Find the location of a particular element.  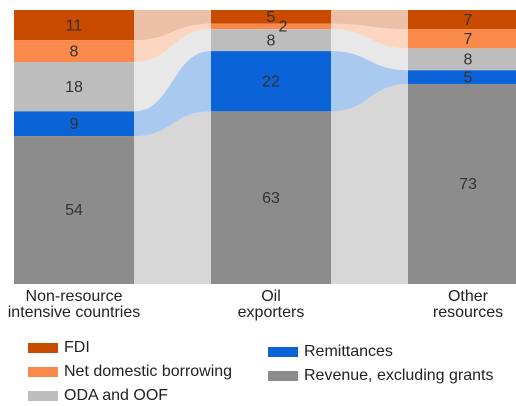

value-label: 54 is located at coordinates (74, 210).